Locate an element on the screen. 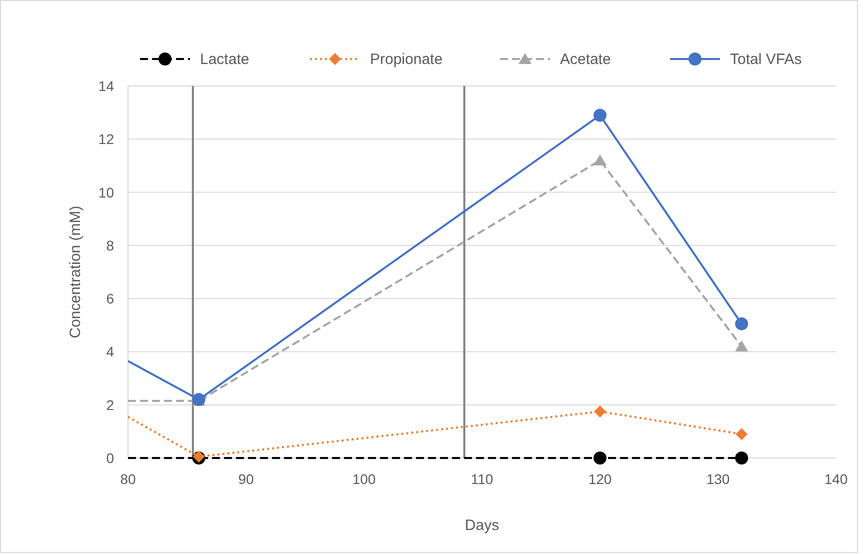 The image size is (865, 554). legend-label: Acetate is located at coordinates (585, 59).